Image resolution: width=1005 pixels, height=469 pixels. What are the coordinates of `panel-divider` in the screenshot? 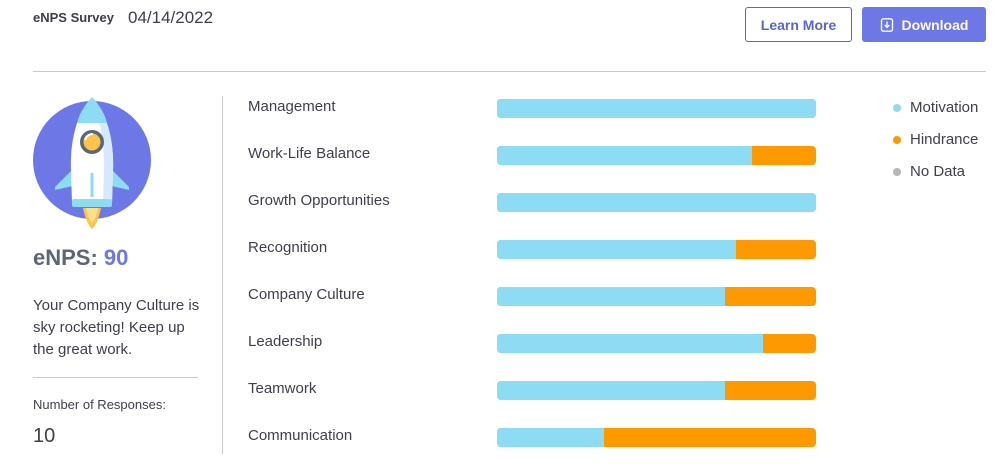 It's located at (222, 275).